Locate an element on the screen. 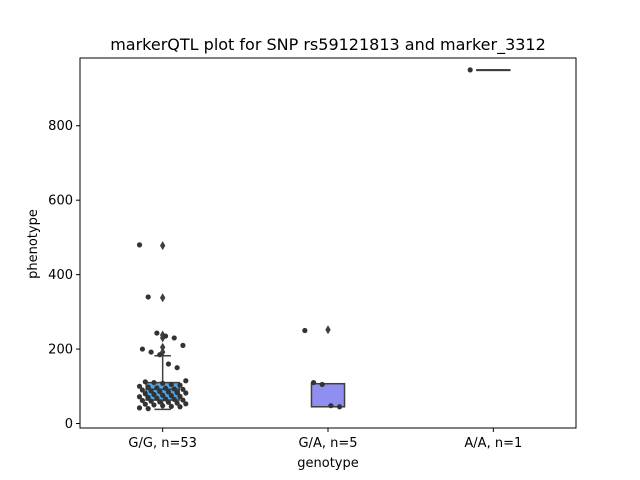 Image resolution: width=640 pixels, height=480 pixels. y-axis-label: phenotype is located at coordinates (33, 244).